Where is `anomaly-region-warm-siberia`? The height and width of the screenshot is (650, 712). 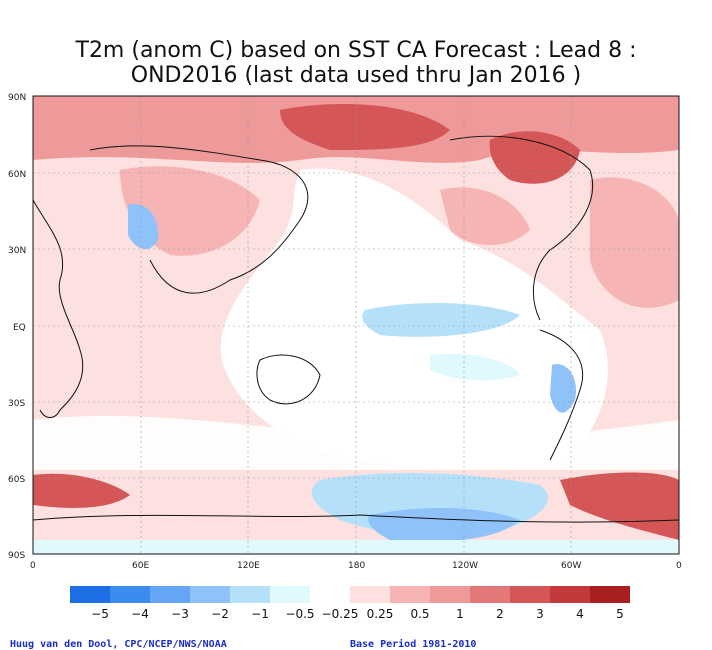 anomaly-region-warm-siberia is located at coordinates (365, 127).